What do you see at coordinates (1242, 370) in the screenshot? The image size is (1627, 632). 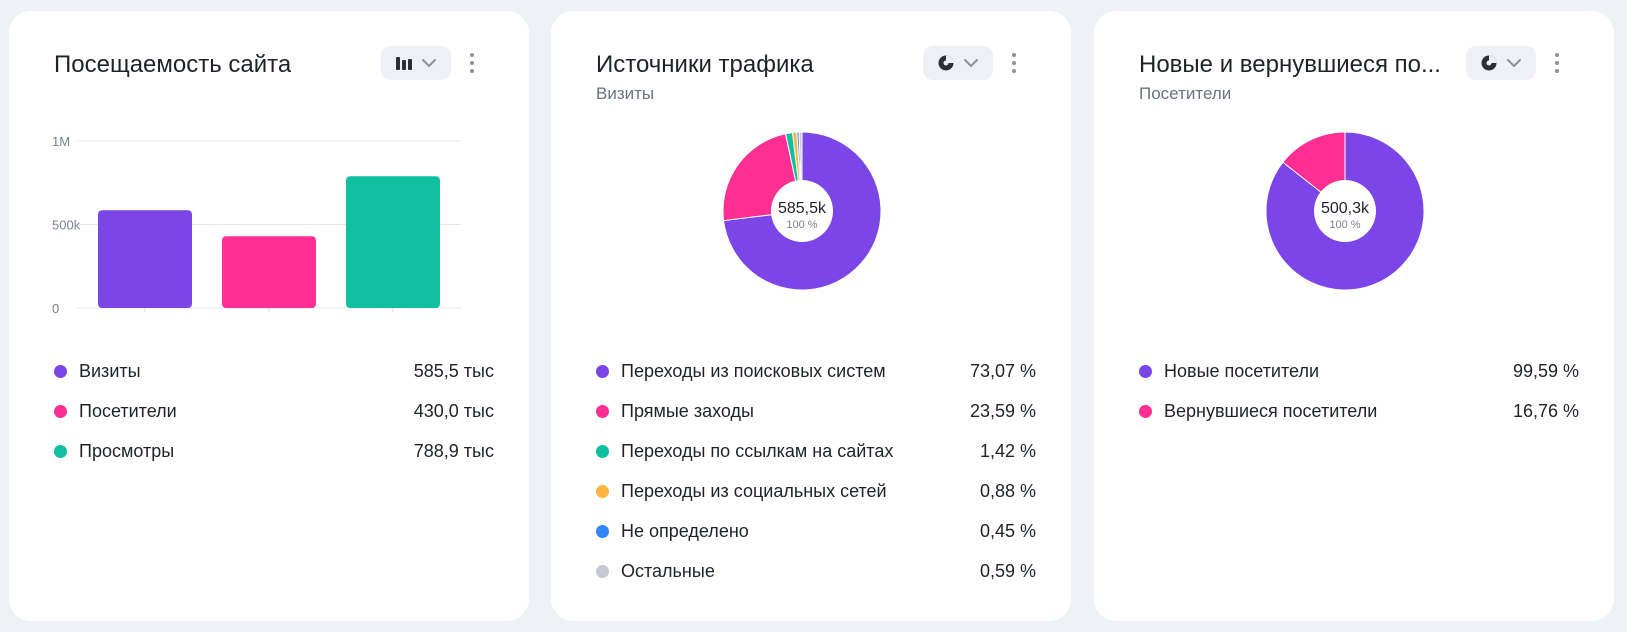 I see `legend-label: Новые посетители` at bounding box center [1242, 370].